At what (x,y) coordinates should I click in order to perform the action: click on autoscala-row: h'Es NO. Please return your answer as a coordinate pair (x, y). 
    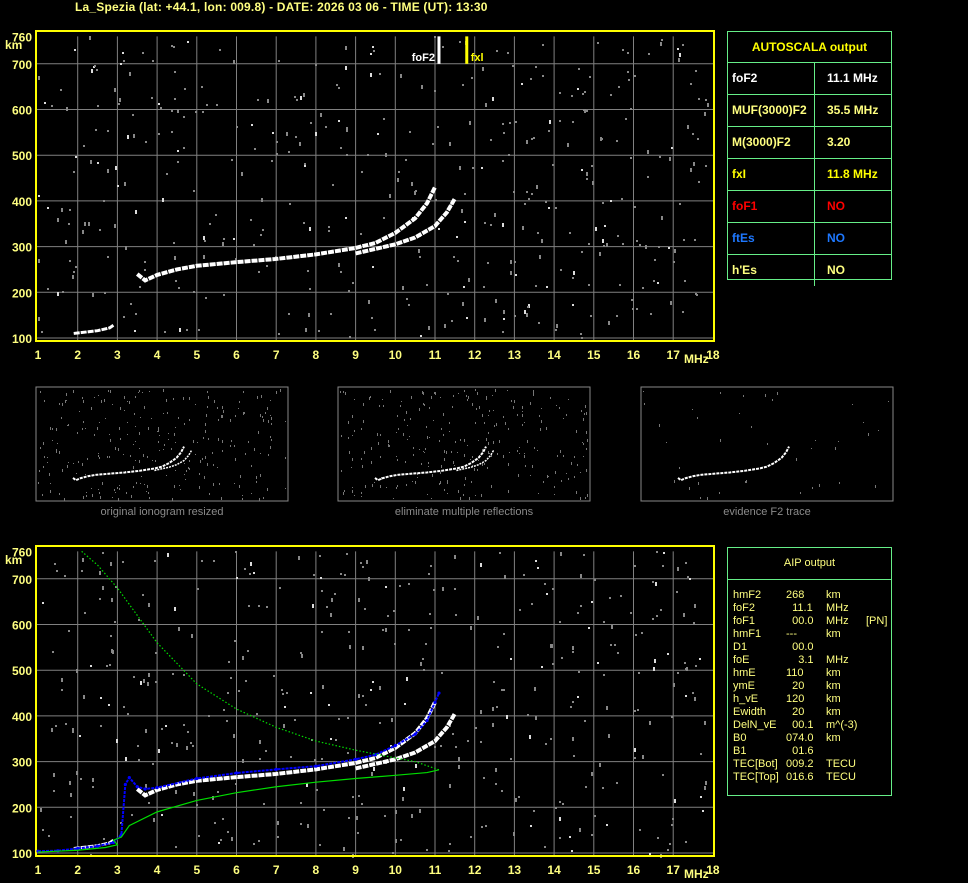
    Looking at the image, I should click on (809, 270).